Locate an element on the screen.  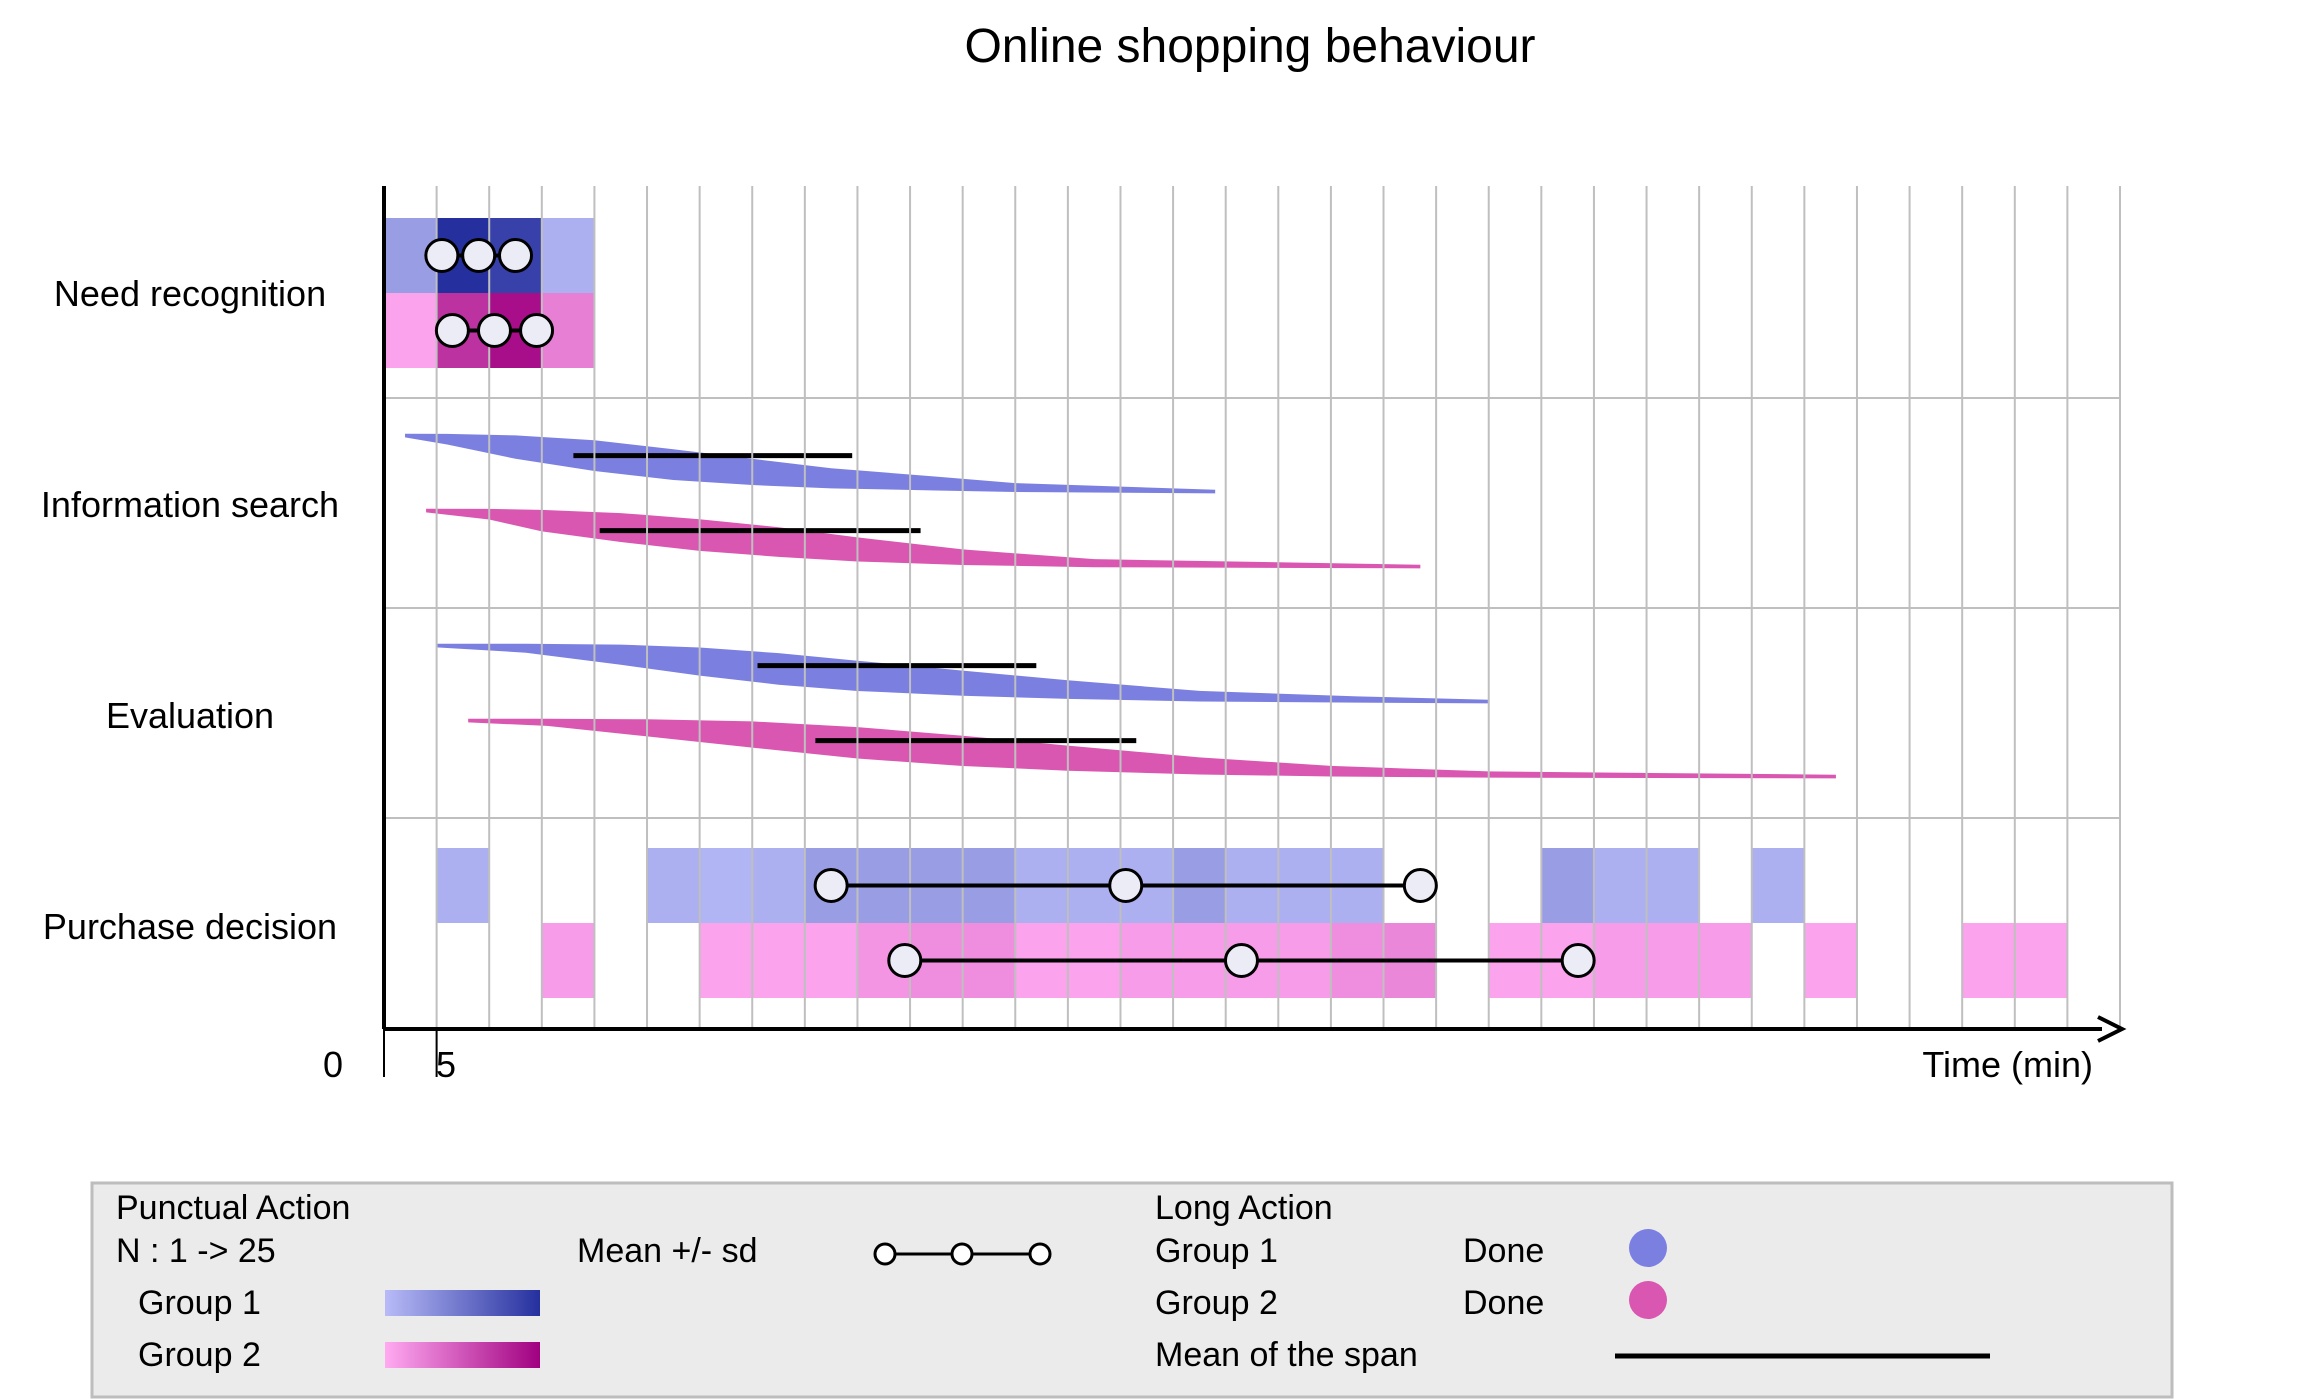
cell-purchase-decision-group-2-x3 is located at coordinates (568, 960).